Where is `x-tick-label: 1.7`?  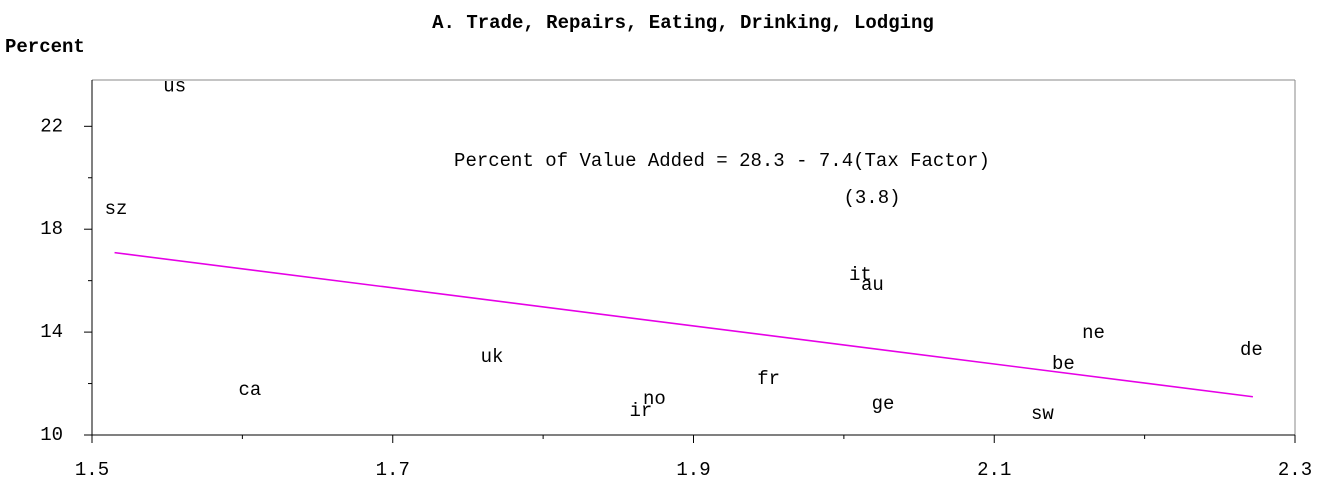 x-tick-label: 1.7 is located at coordinates (393, 470).